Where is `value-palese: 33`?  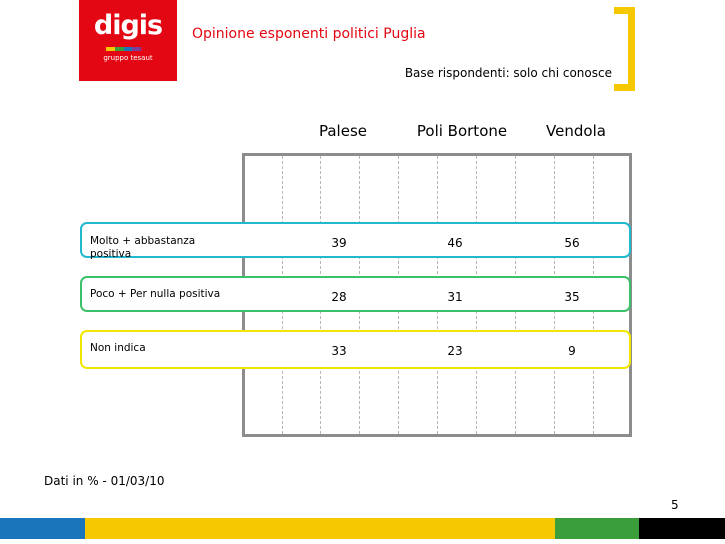
value-palese: 33 is located at coordinates (339, 351).